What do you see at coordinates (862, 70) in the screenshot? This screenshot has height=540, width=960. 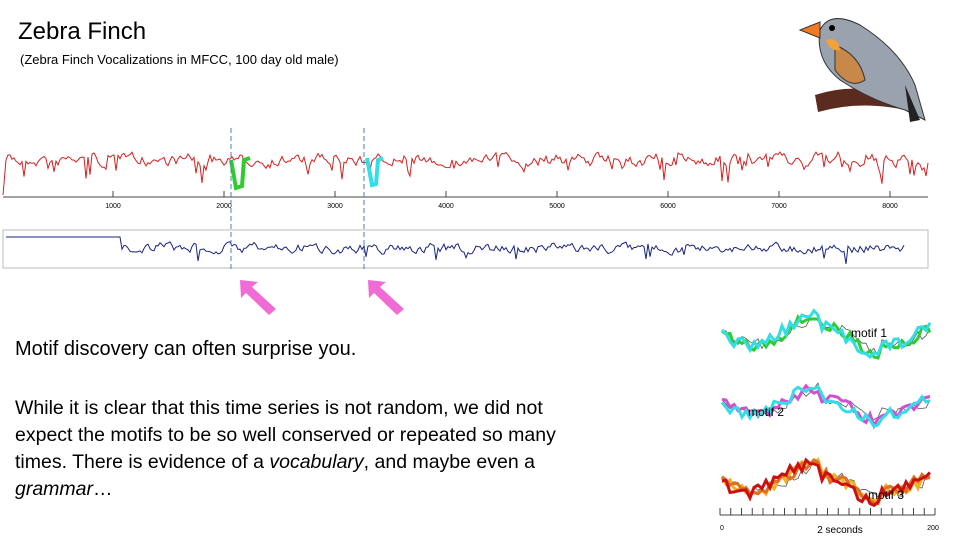 I see `bird-illustration` at bounding box center [862, 70].